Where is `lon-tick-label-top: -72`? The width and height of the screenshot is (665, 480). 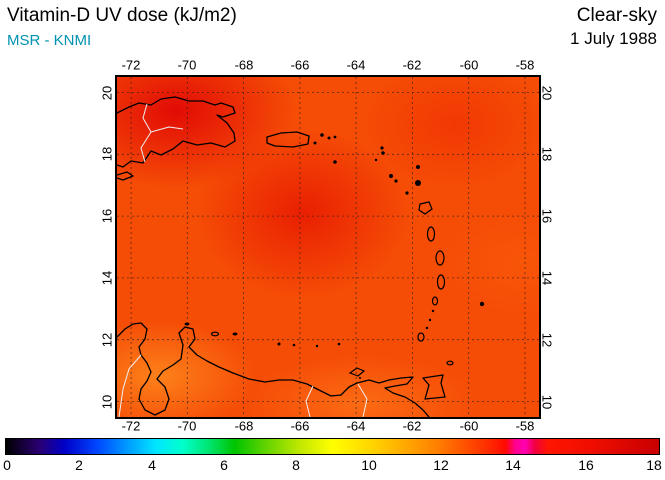 lon-tick-label-top: -72 is located at coordinates (131, 65).